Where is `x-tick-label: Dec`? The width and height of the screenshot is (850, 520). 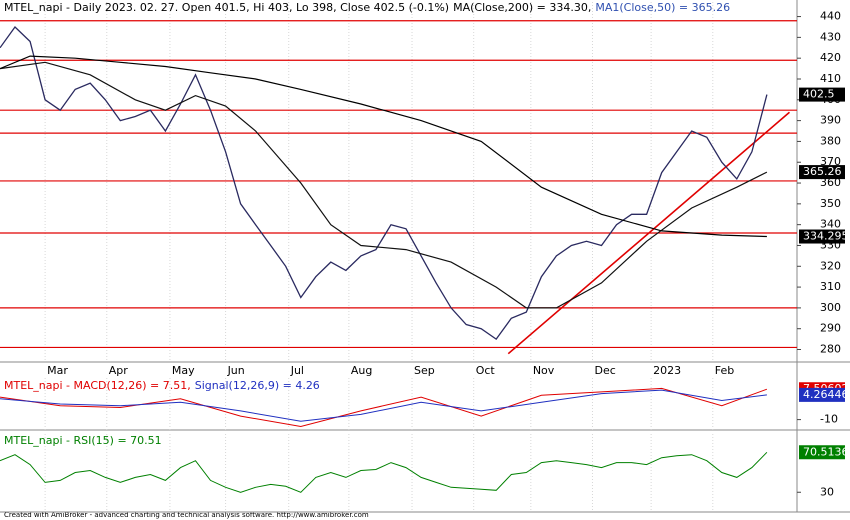 x-tick-label: Dec is located at coordinates (604, 370).